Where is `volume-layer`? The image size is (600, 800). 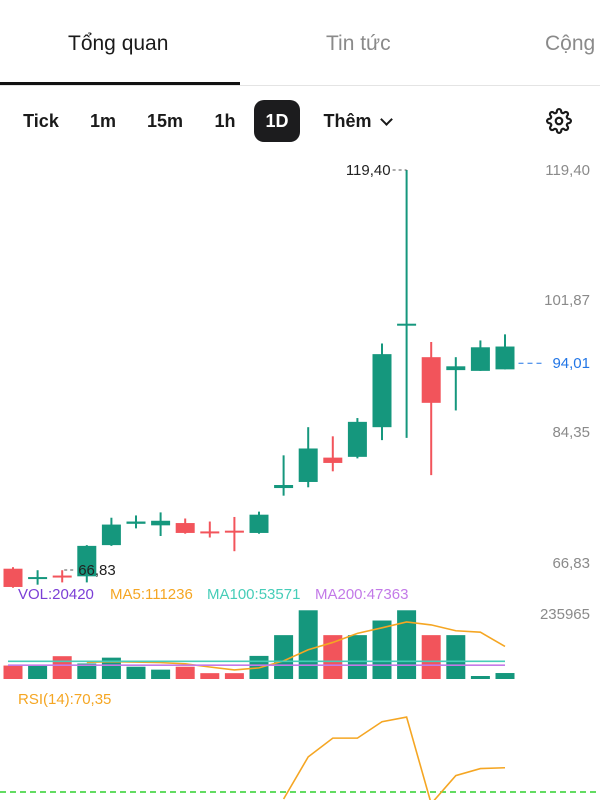
volume-layer is located at coordinates (259, 644).